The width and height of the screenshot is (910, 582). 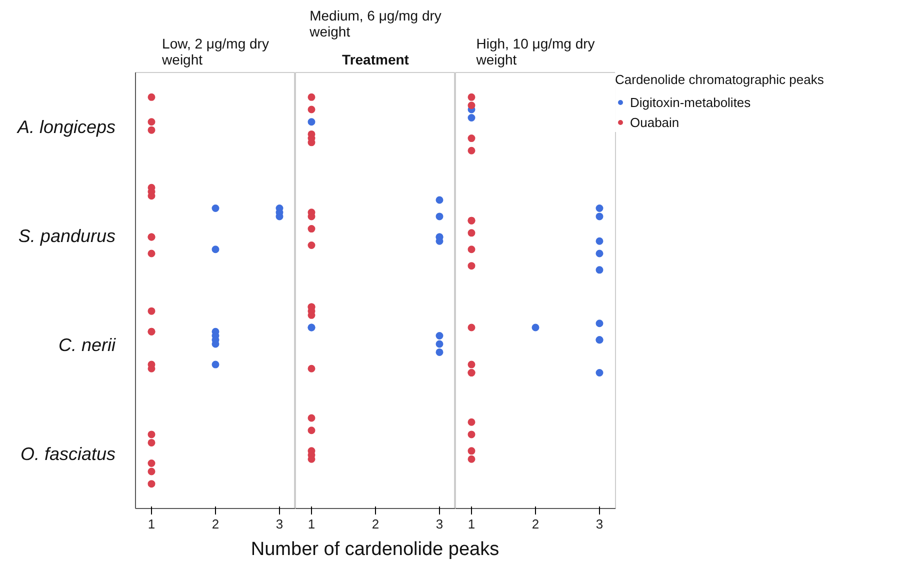 I want to click on chart-title: High, 10 μg/mg dry weight, so click(x=535, y=52).